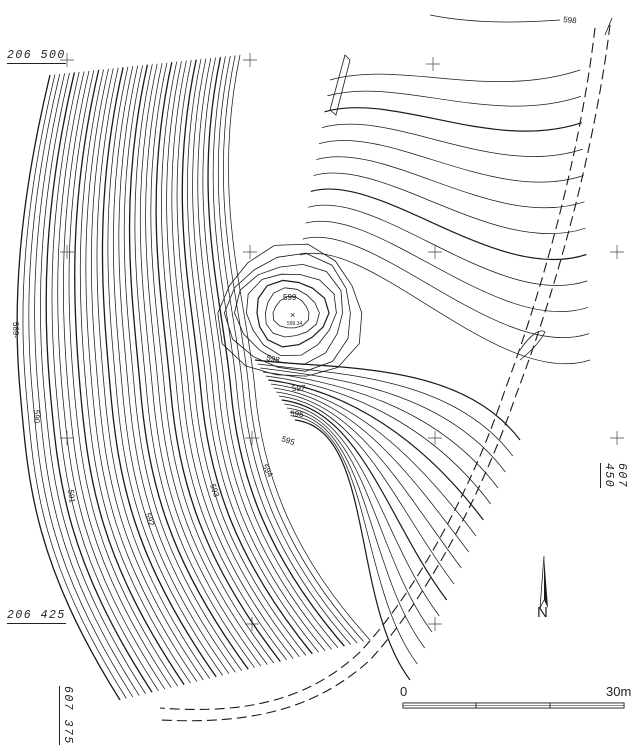  What do you see at coordinates (532, 345) in the screenshot?
I see `contour-east-knoll` at bounding box center [532, 345].